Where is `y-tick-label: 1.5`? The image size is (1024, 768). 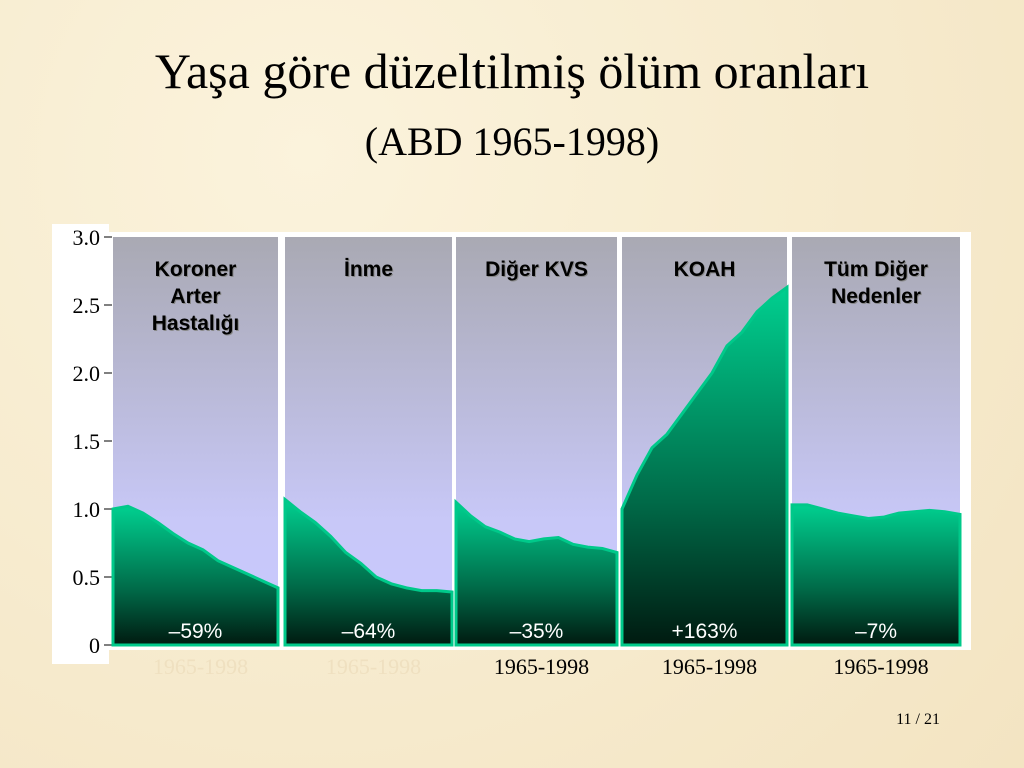
y-tick-label: 1.5 is located at coordinates (87, 441).